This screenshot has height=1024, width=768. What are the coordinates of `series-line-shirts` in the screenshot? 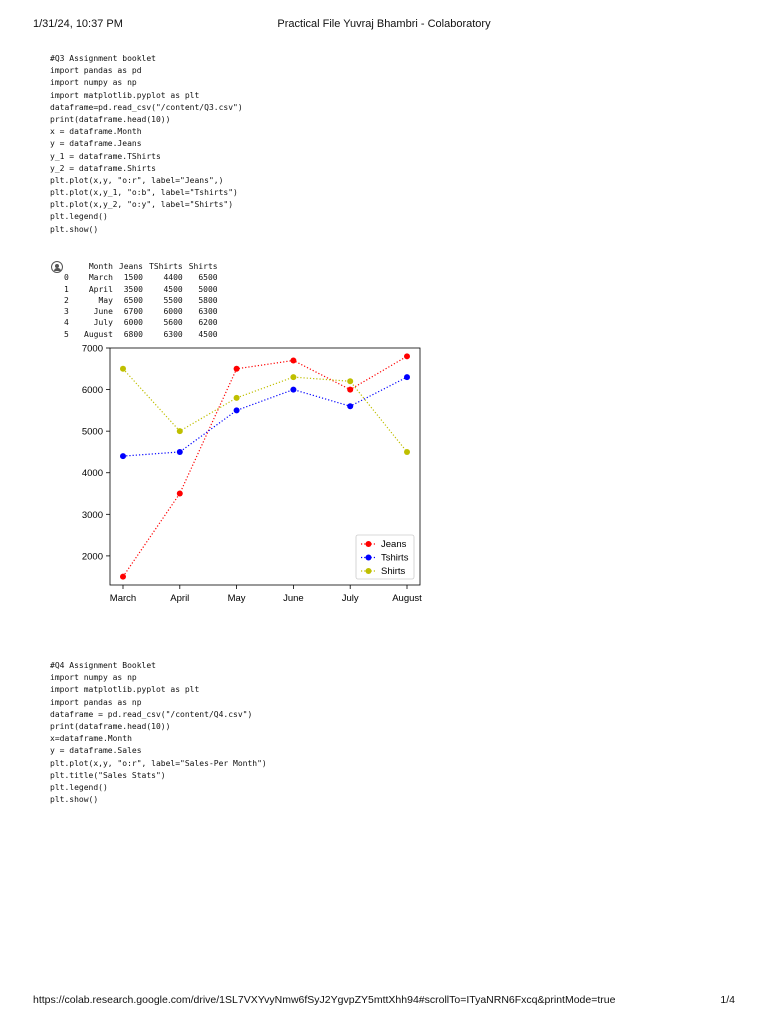 It's located at (265, 410).